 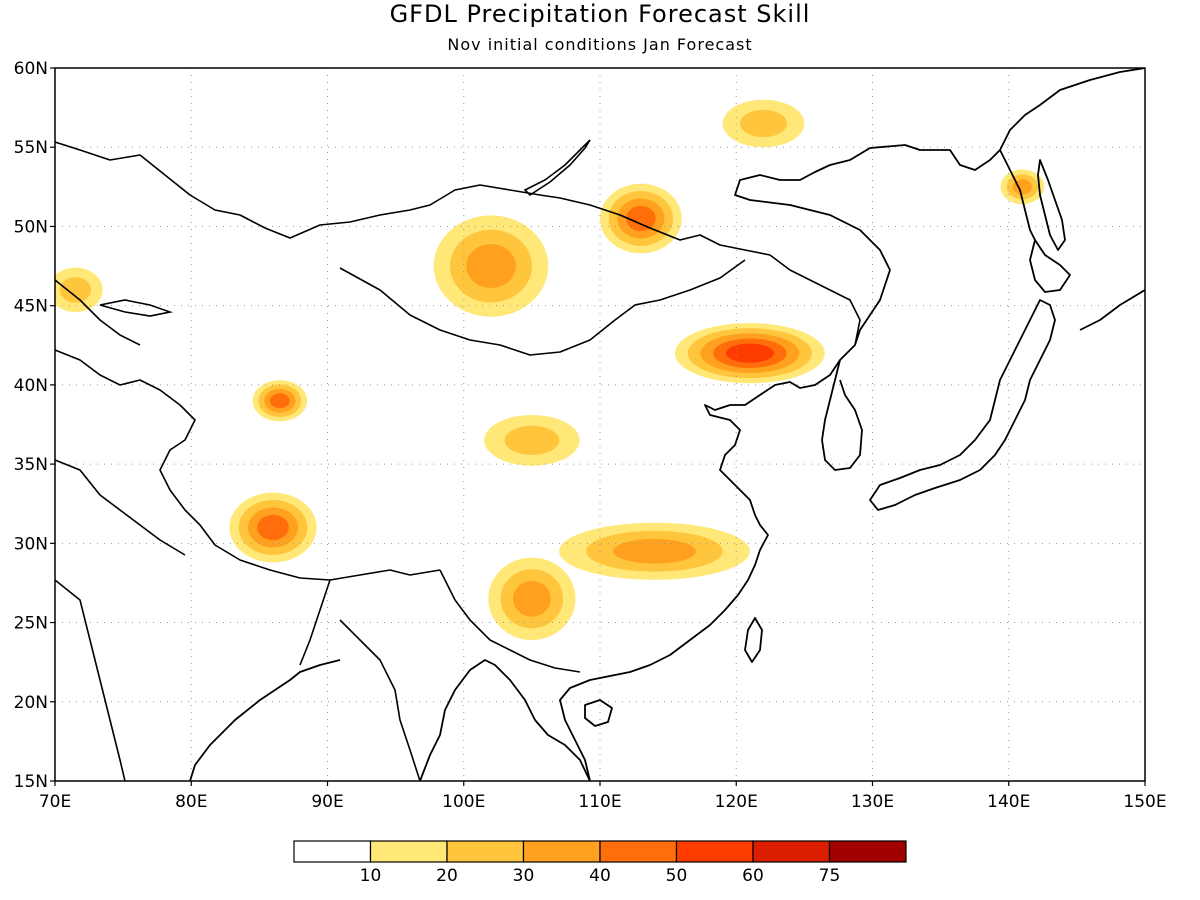 I want to click on color-bar-label: 20, so click(x=447, y=876).